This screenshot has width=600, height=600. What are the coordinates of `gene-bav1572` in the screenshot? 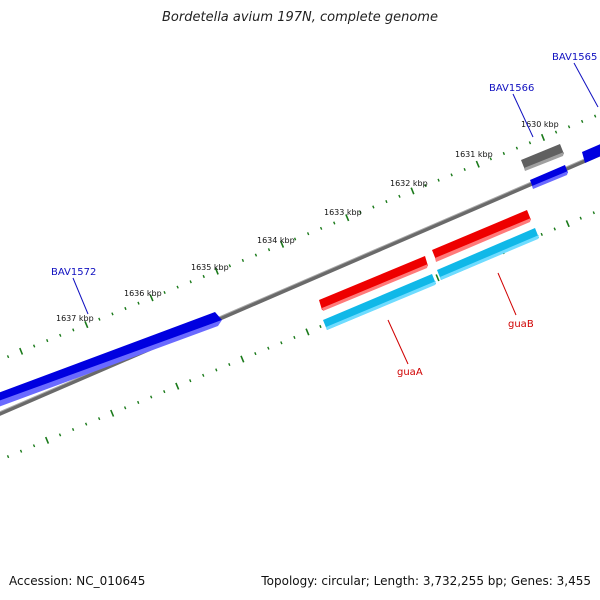 It's located at (111, 361).